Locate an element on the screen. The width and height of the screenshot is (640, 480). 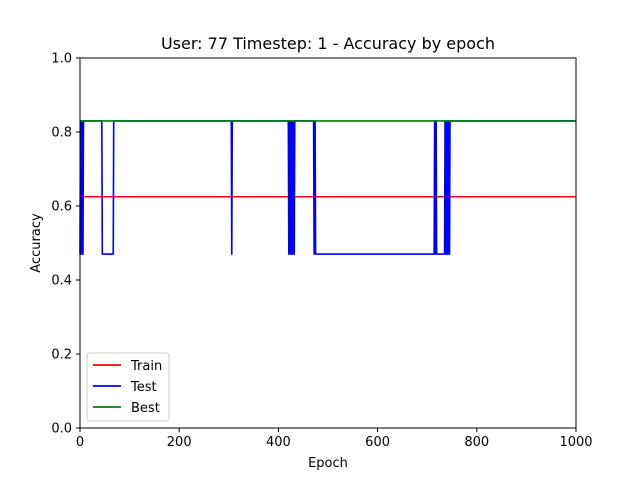
legend: Train Test Best is located at coordinates (128, 387).